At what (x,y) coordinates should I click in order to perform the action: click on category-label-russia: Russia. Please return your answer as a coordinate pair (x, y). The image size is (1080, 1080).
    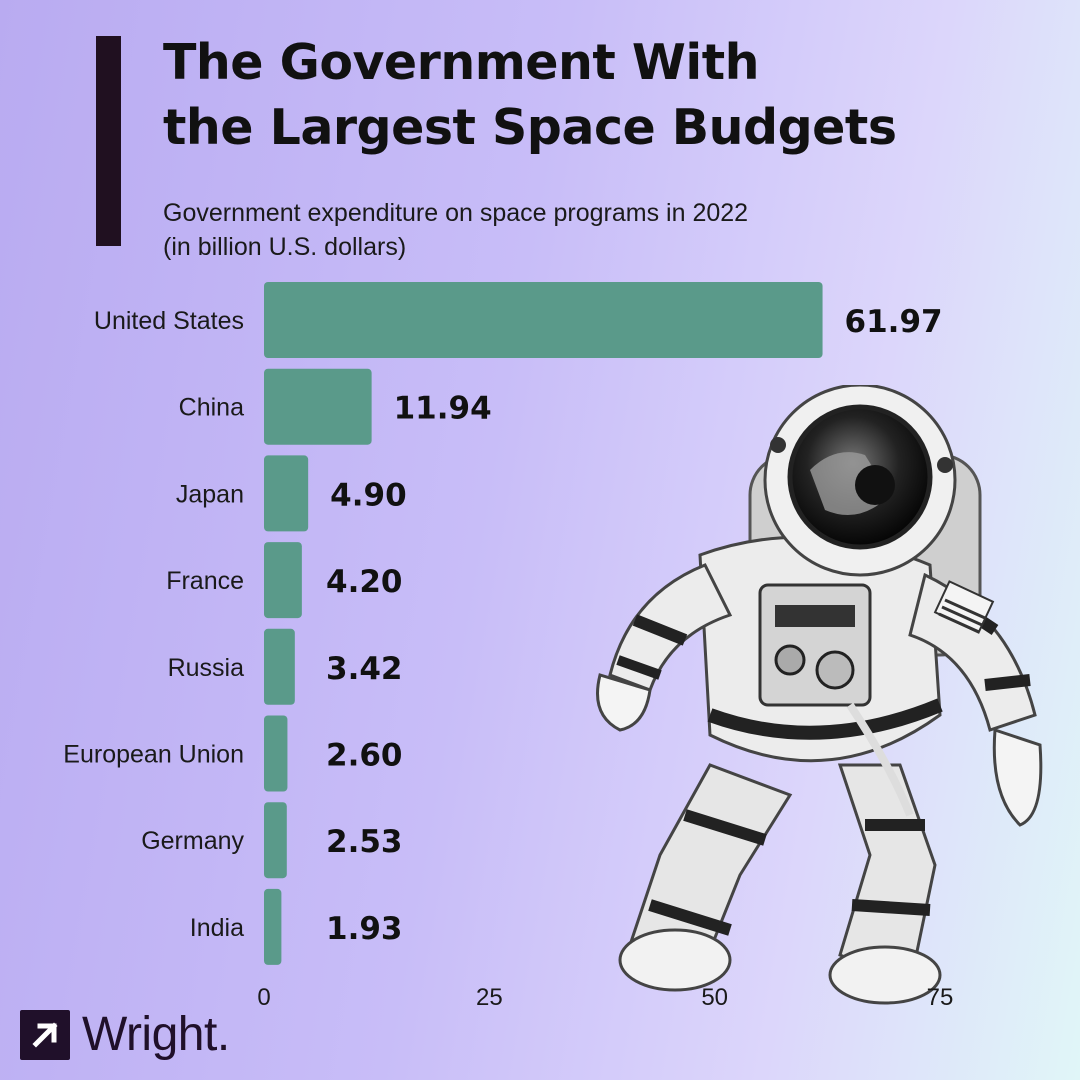
    Looking at the image, I should click on (206, 668).